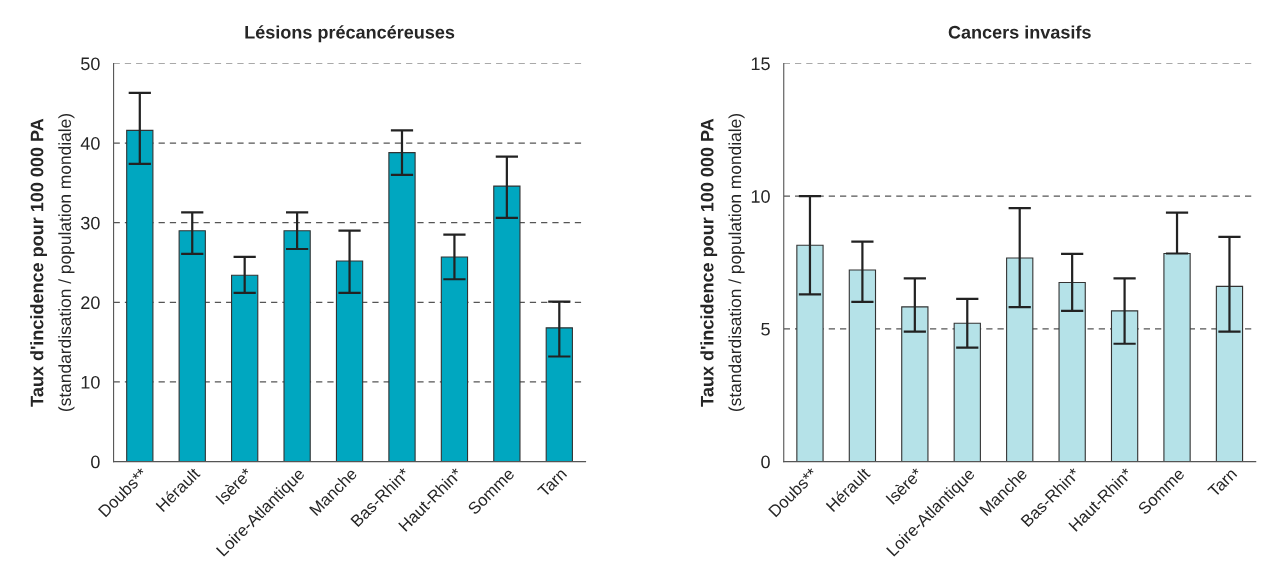  I want to click on chart-title: Cancers invasifs, so click(1019, 32).